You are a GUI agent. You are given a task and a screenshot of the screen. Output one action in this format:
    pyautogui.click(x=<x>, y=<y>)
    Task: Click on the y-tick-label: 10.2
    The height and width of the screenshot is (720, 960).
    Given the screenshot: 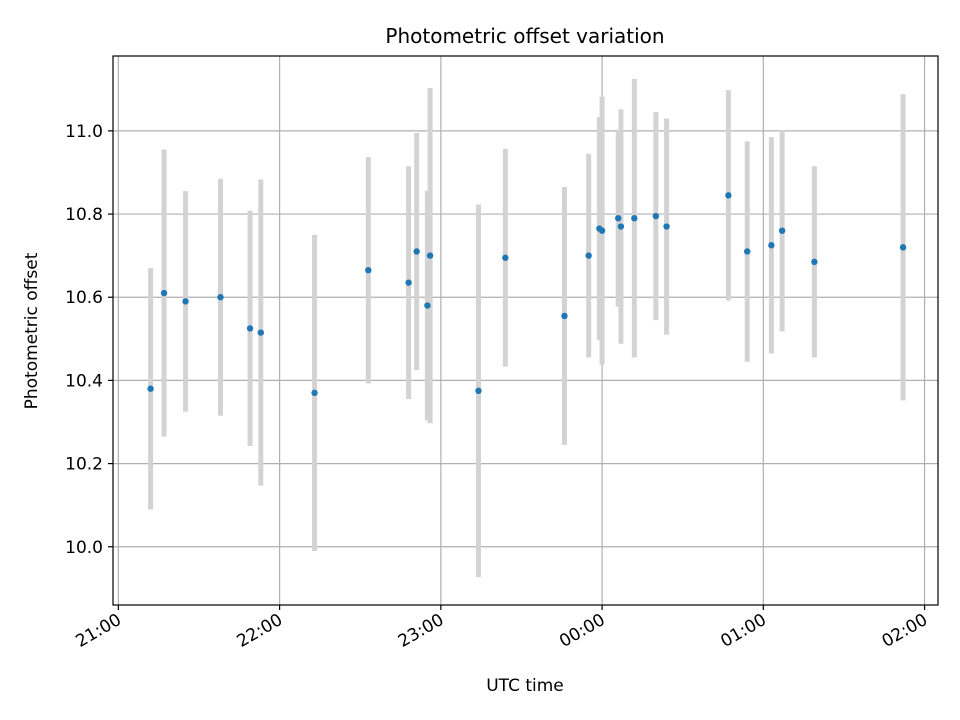 What is the action you would take?
    pyautogui.click(x=84, y=465)
    